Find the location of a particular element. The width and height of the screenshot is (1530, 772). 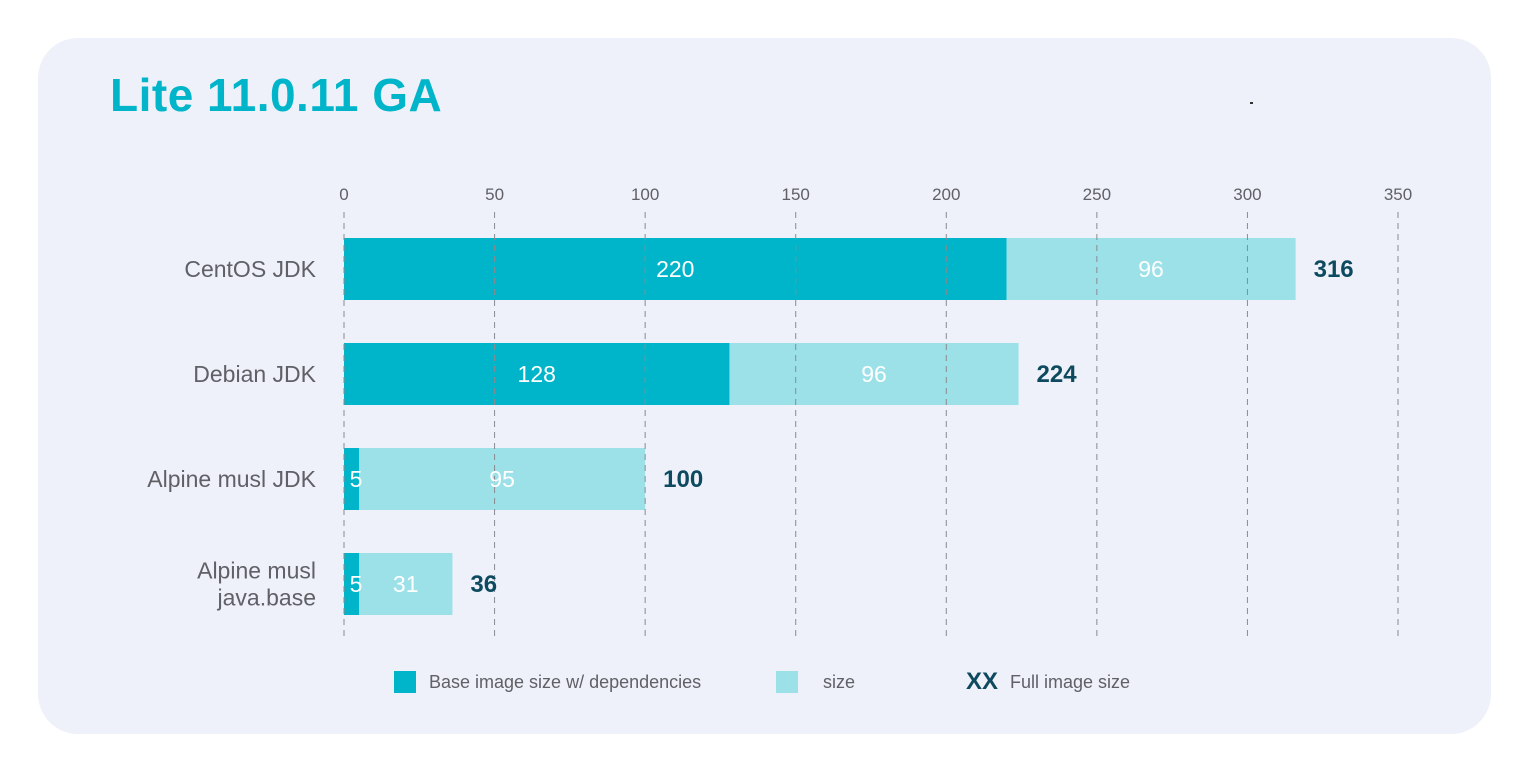

x-tick-label: 200 is located at coordinates (946, 194).